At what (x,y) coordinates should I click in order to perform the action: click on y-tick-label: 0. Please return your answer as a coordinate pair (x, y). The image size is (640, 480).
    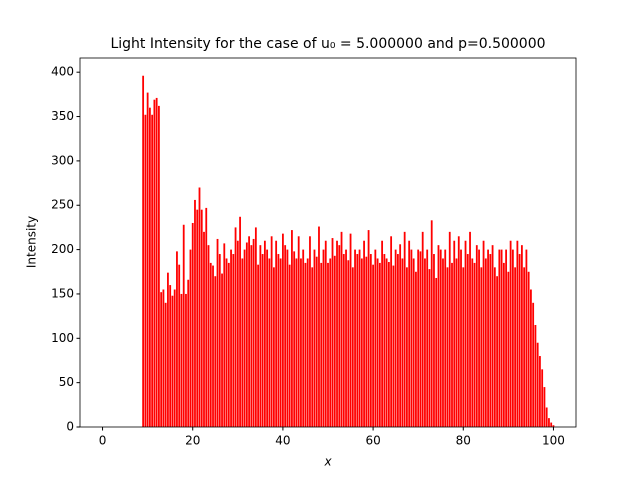
    Looking at the image, I should click on (70, 427).